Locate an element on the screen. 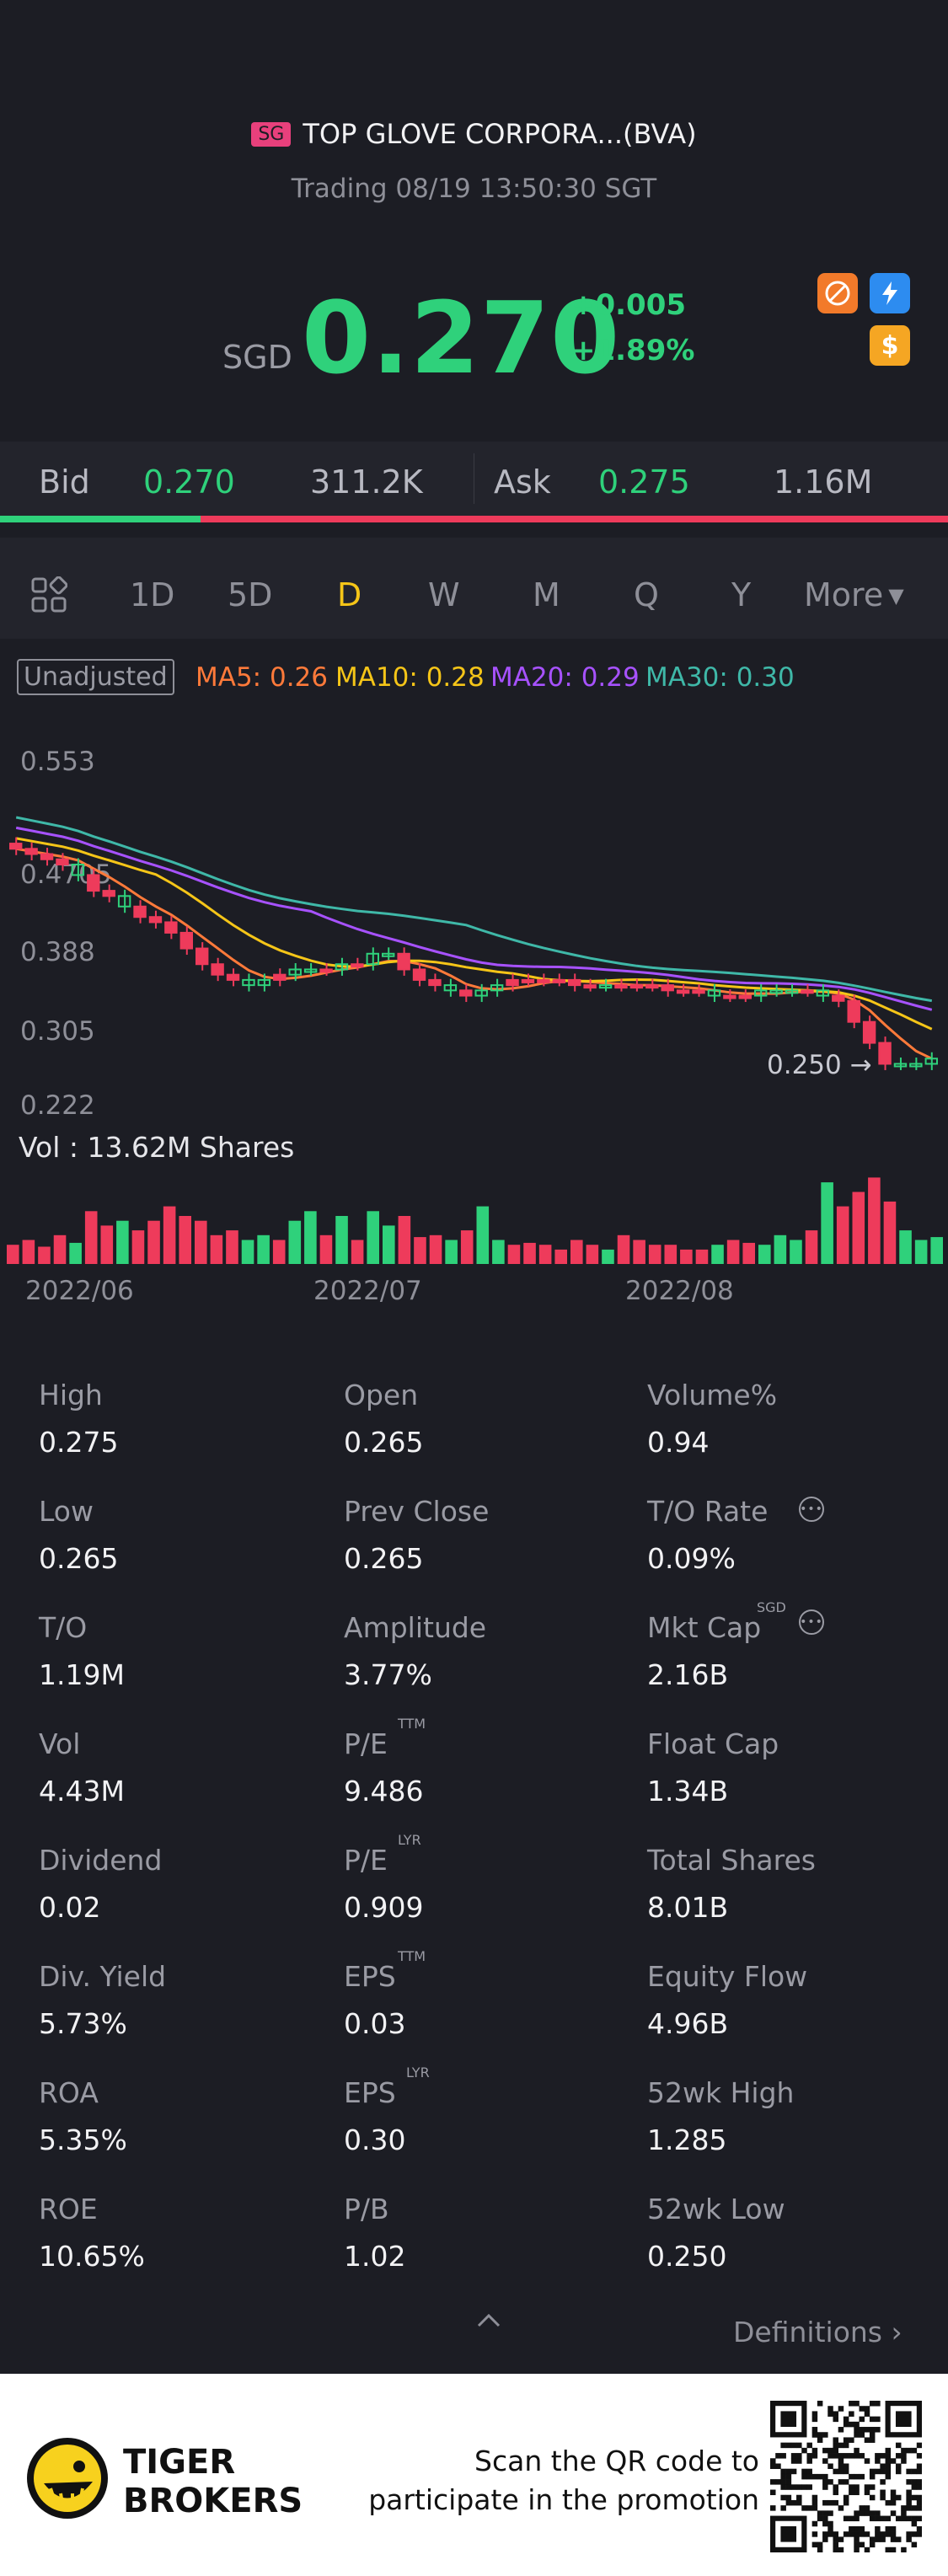 This screenshot has width=948, height=2576. tab-m: M is located at coordinates (546, 594).